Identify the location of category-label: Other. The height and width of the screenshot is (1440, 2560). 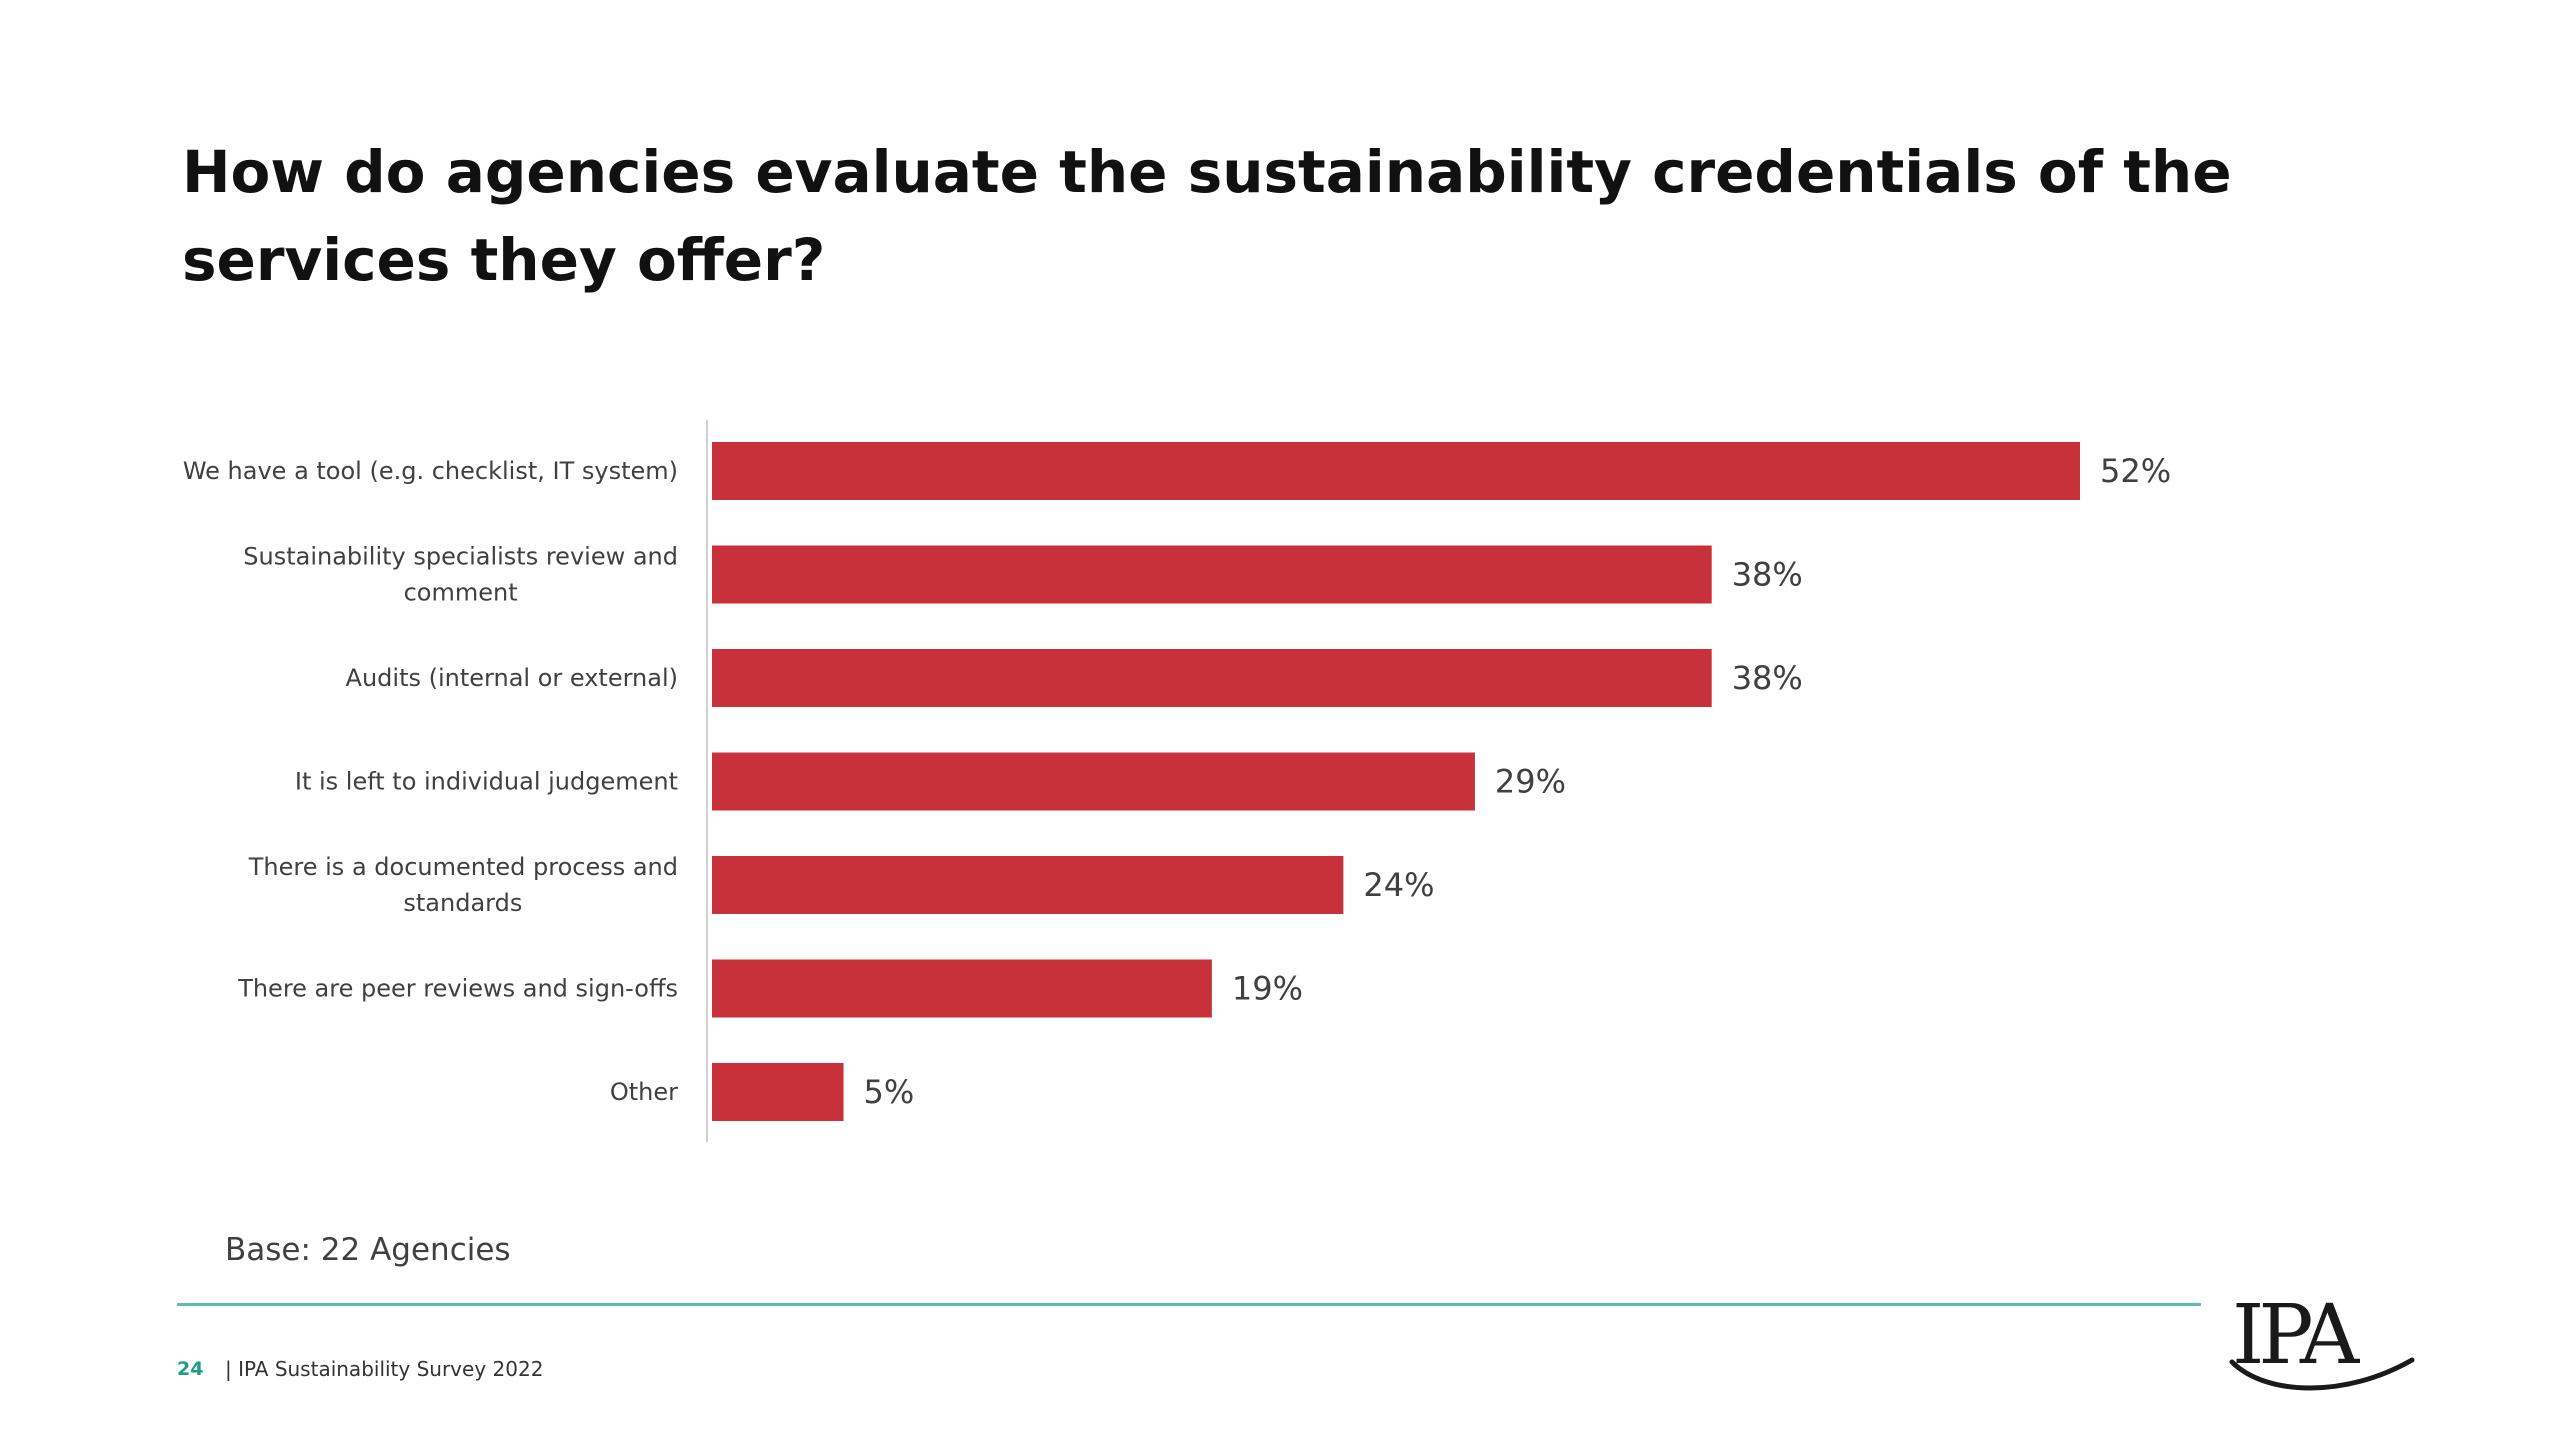
(644, 1092).